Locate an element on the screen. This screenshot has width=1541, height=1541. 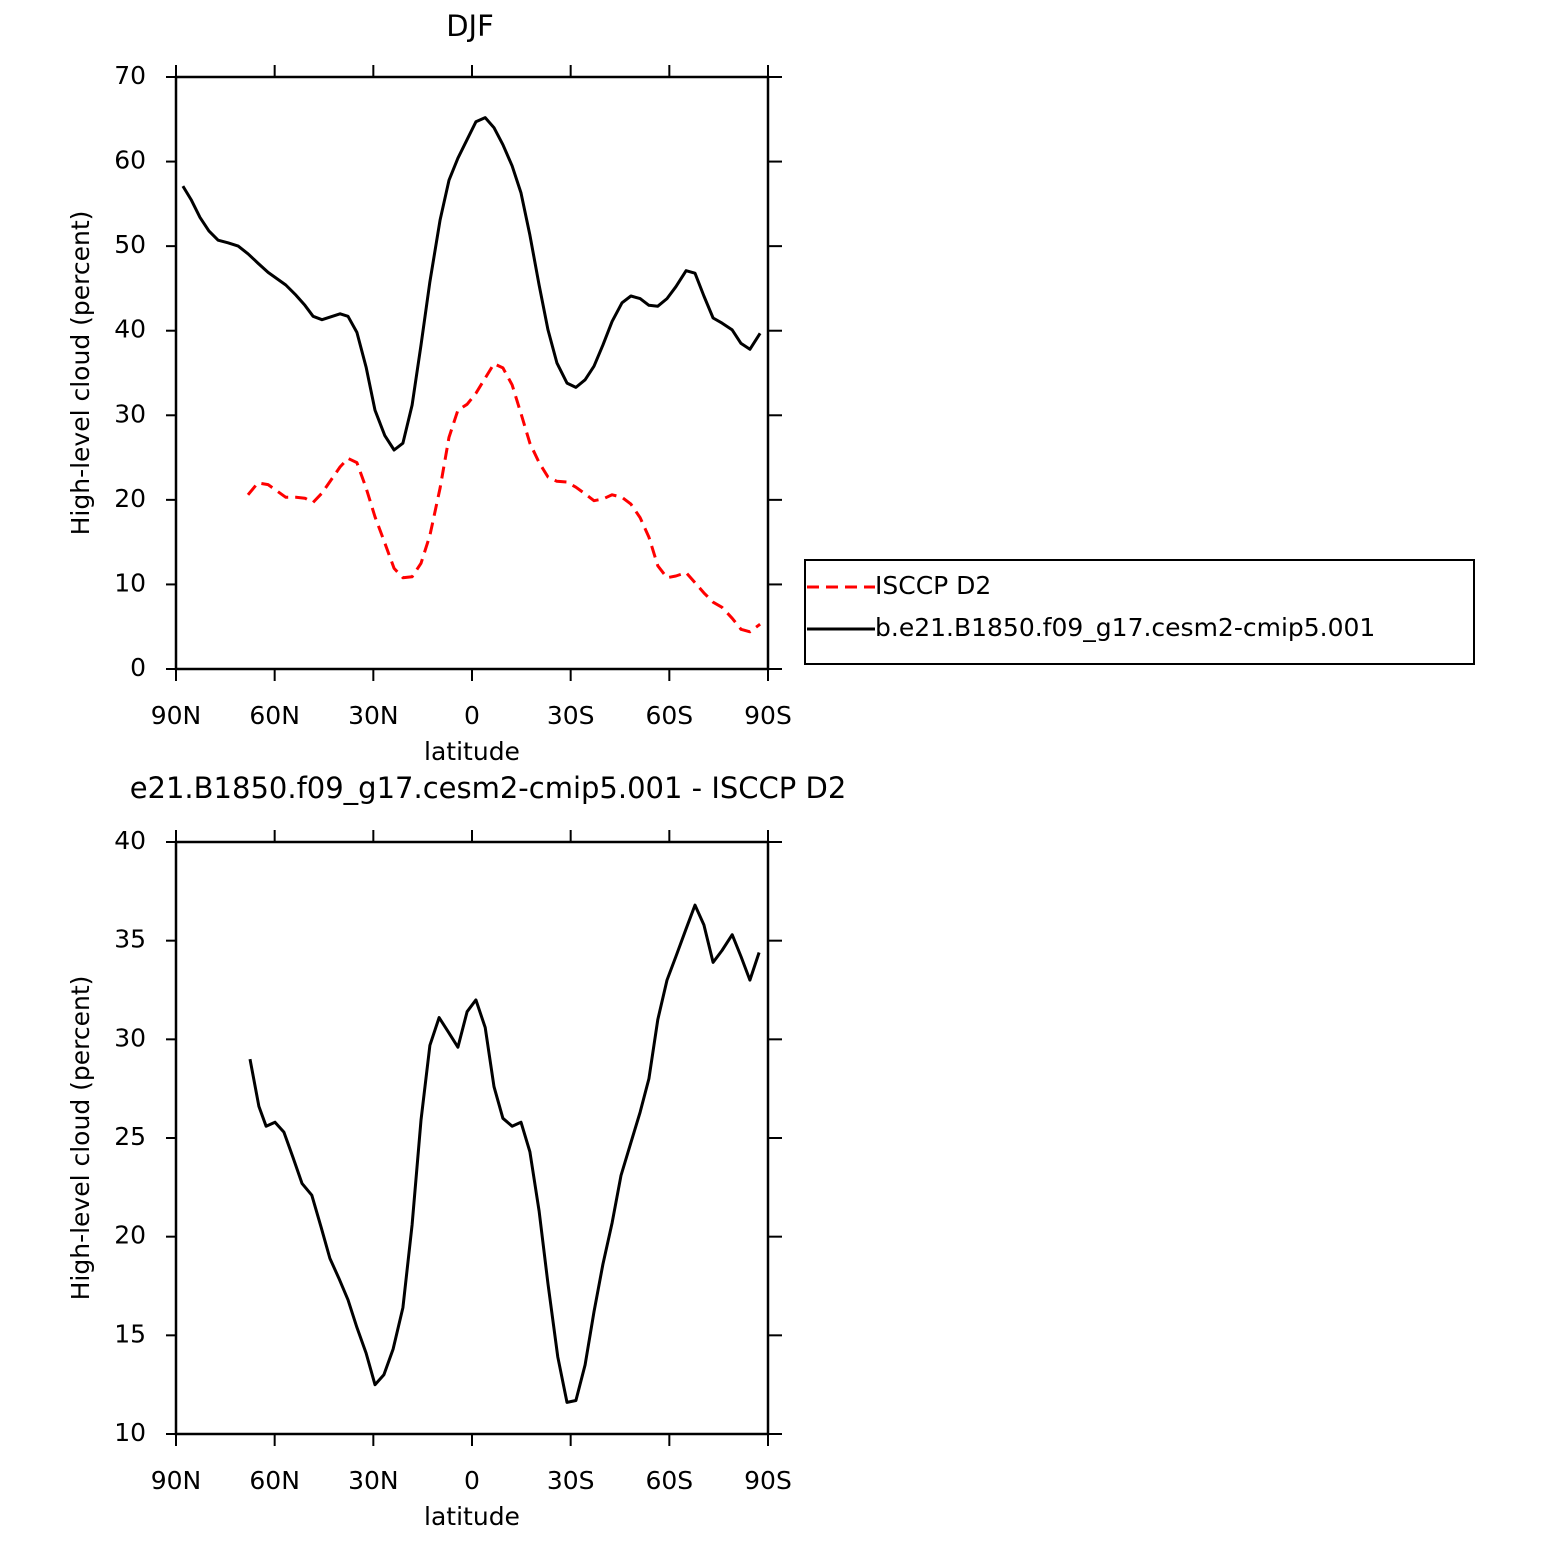
y-tick-label: 25 is located at coordinates (130, 1136).